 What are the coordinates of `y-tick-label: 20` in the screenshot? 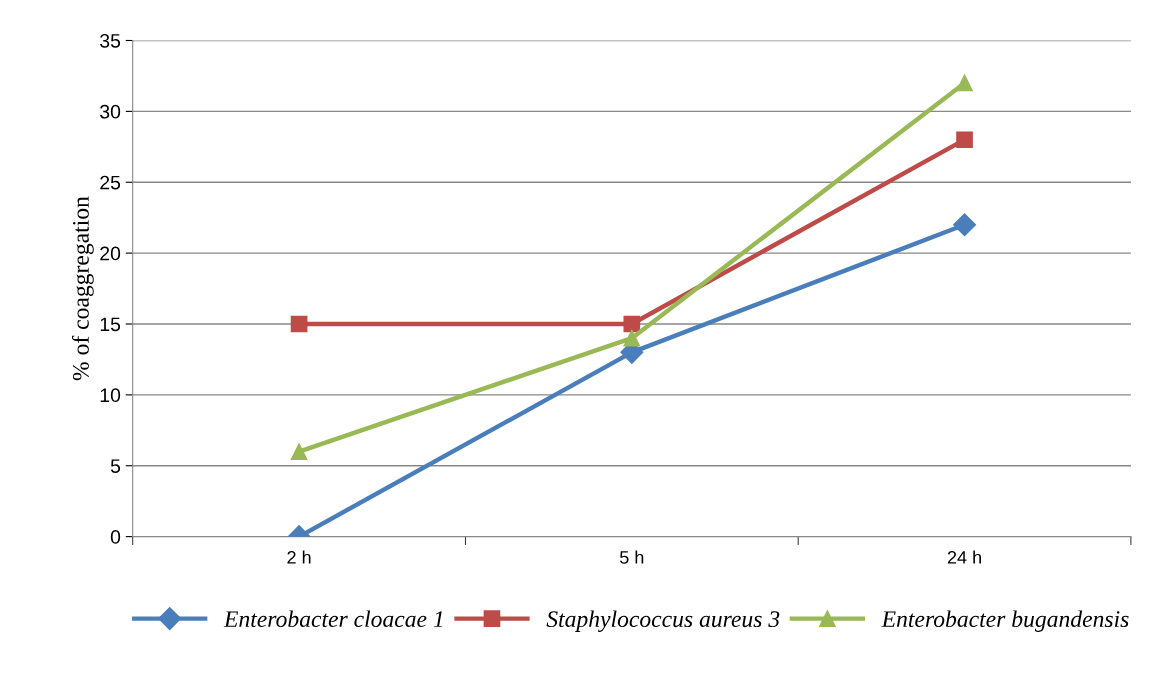 It's located at (110, 253).